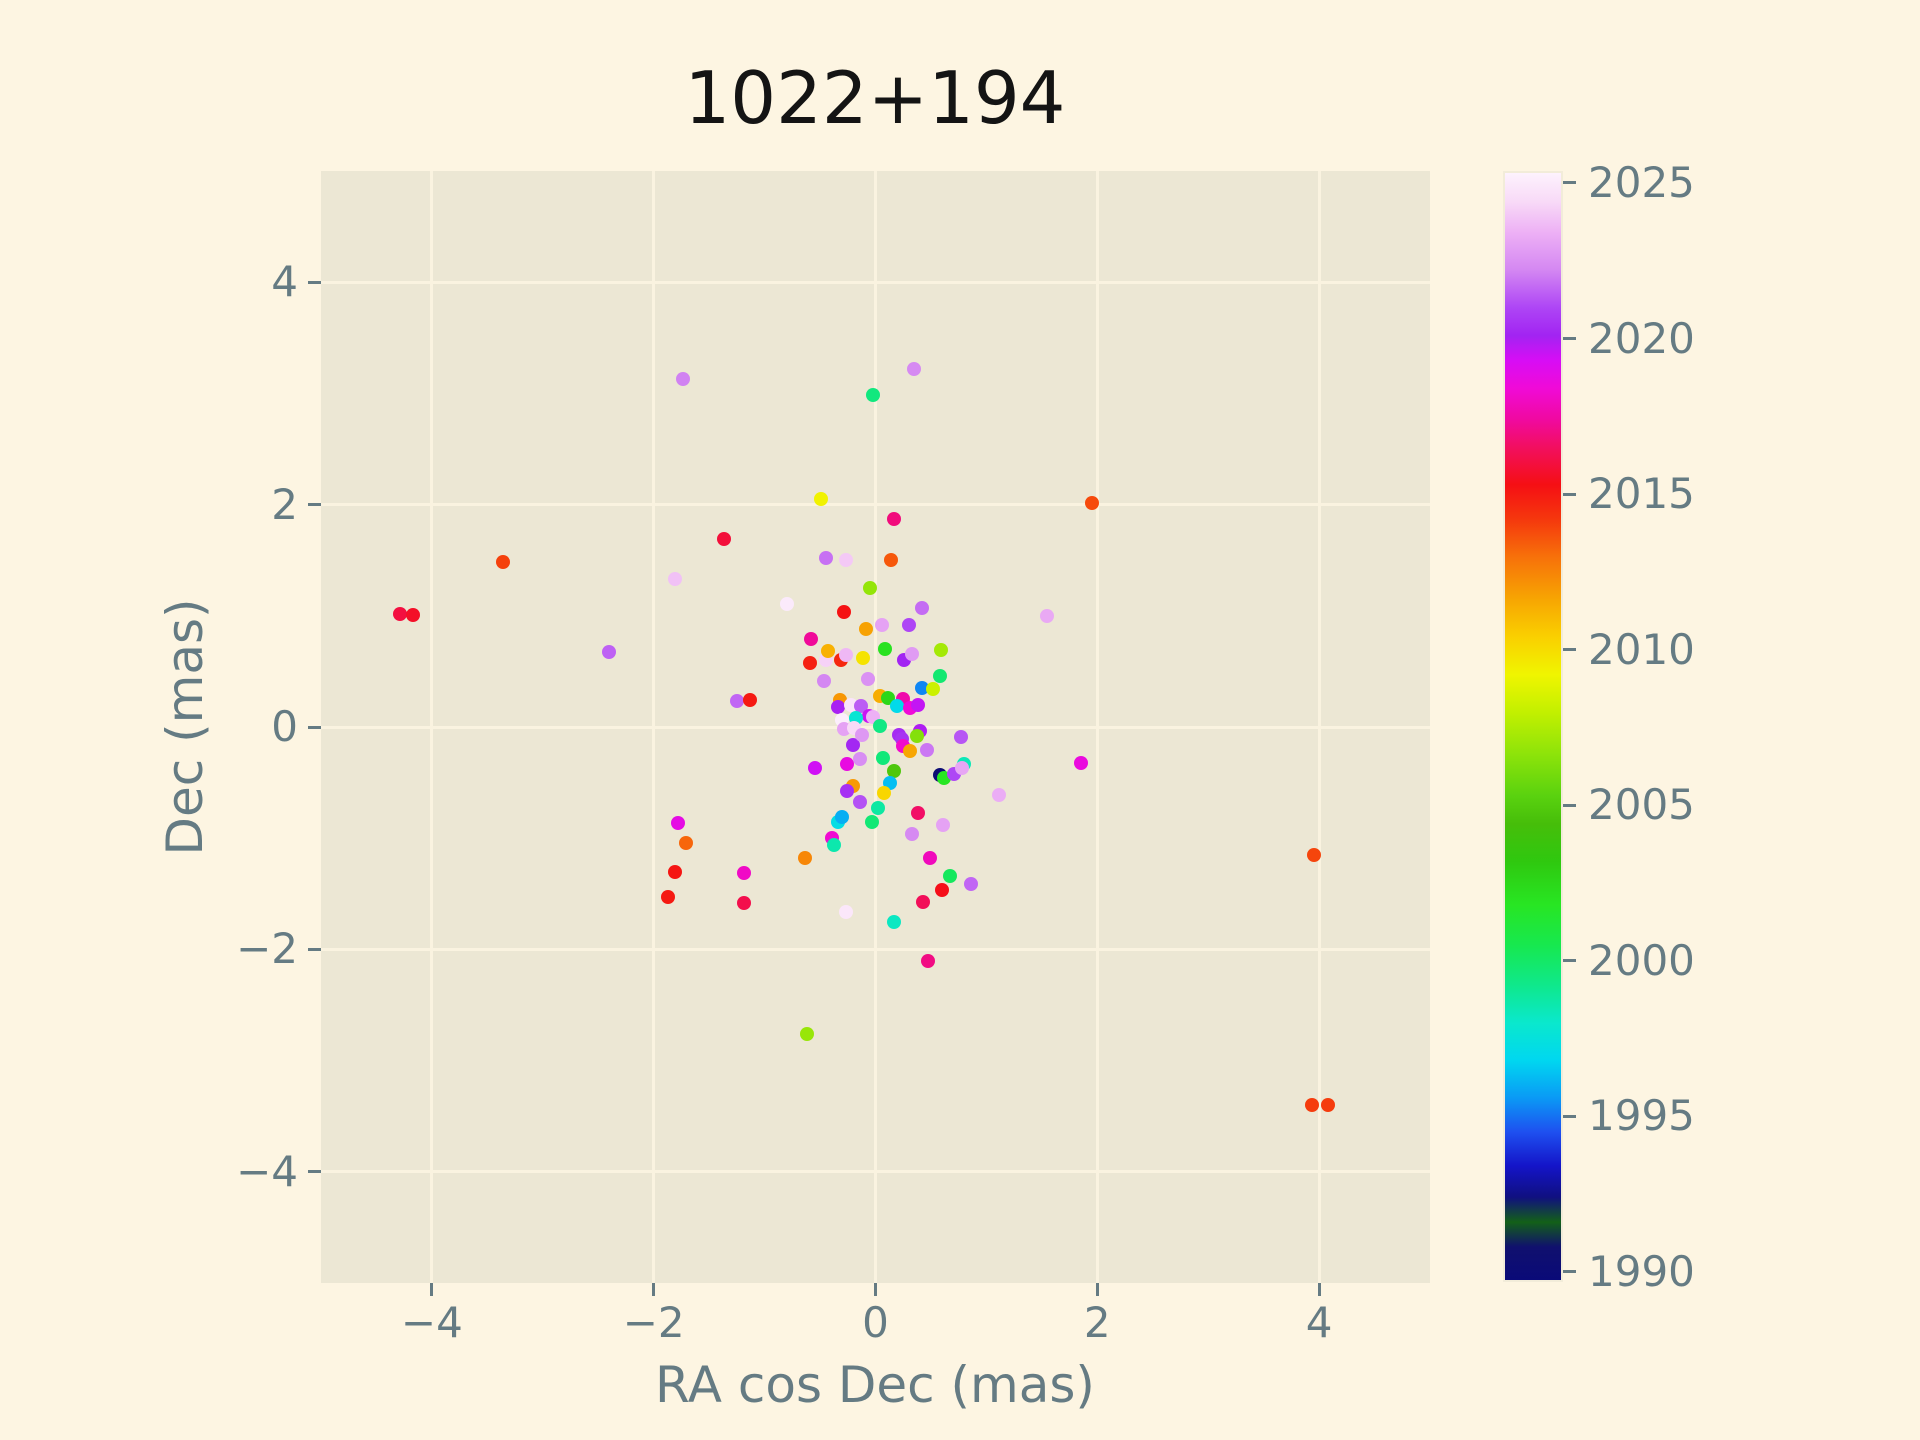 This screenshot has width=1920, height=1440. I want to click on chart-title: 1022+194, so click(875, 98).